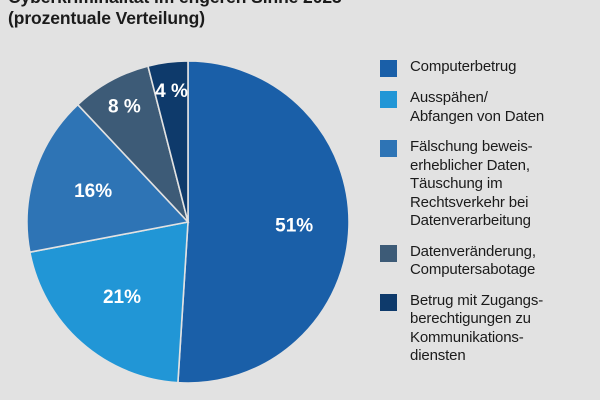 The image size is (600, 400). Describe the element at coordinates (198, 4) in the screenshot. I see `chart-title-line-1: Cyberkriminalität im engeren Sinne 2023` at that location.